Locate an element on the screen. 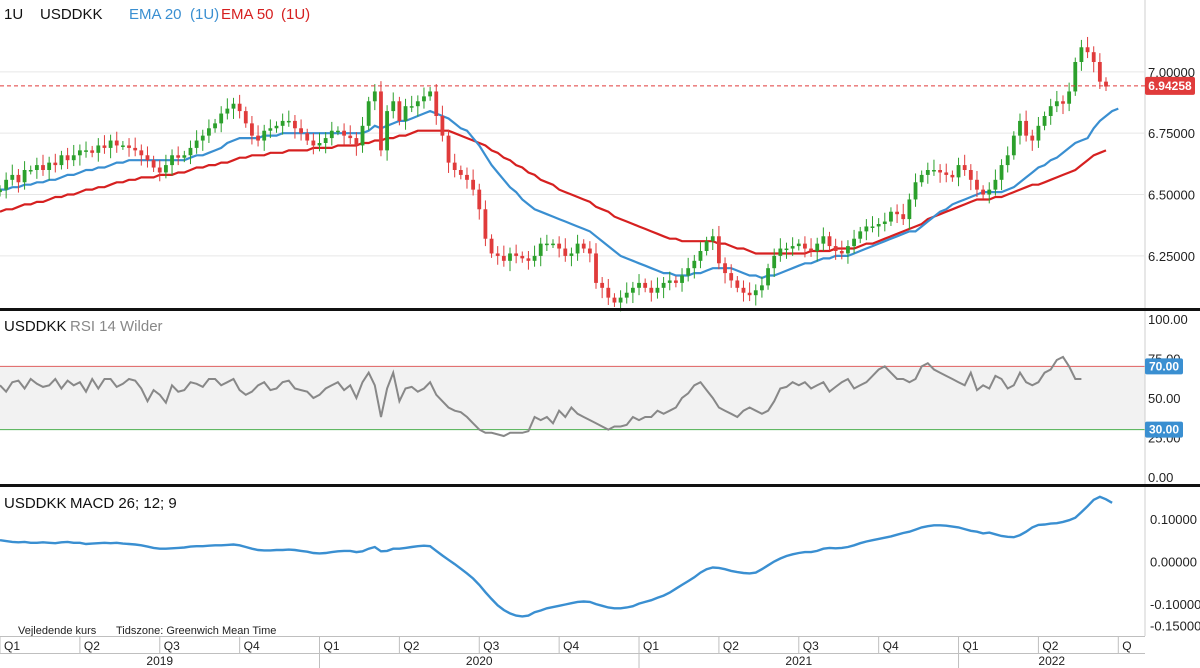 The image size is (1200, 668). rsi-y-axis: 100.00 75.00 50.00 25.00 0.00 is located at coordinates (1168, 398).